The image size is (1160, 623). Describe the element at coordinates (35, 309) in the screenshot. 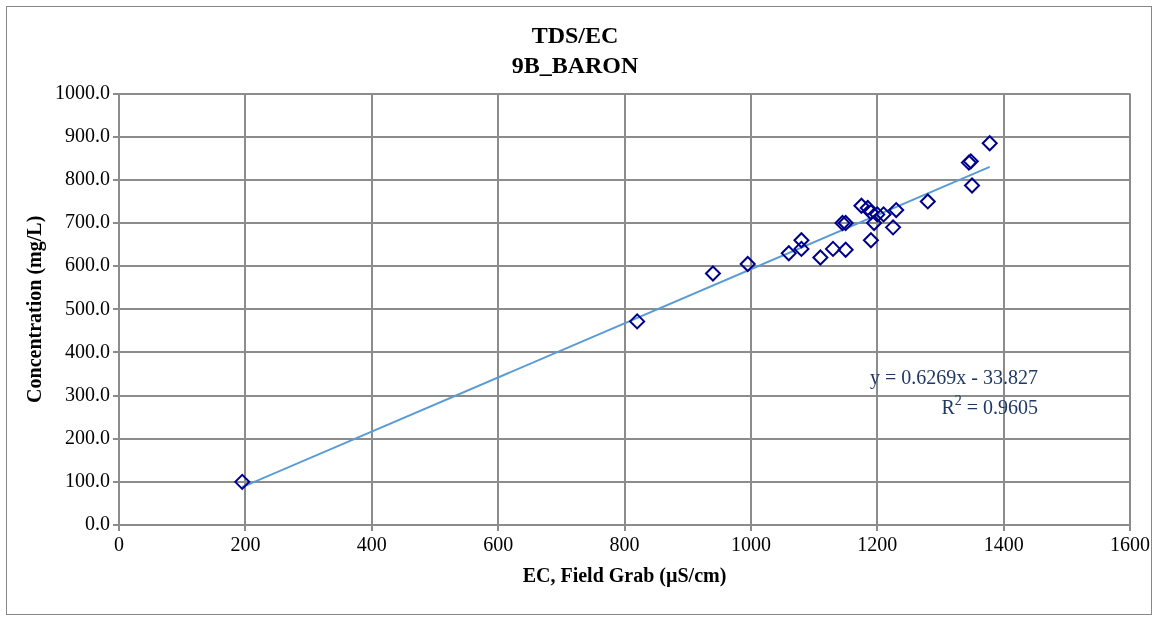

I see `y-axis-title: Concentration (mg/L)` at that location.